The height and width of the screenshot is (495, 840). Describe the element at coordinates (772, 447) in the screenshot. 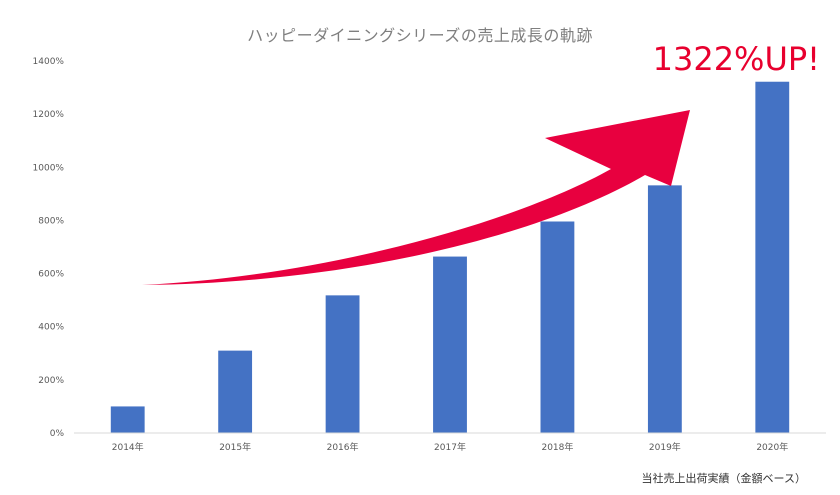

I see `x-tick-label: 2020年` at that location.